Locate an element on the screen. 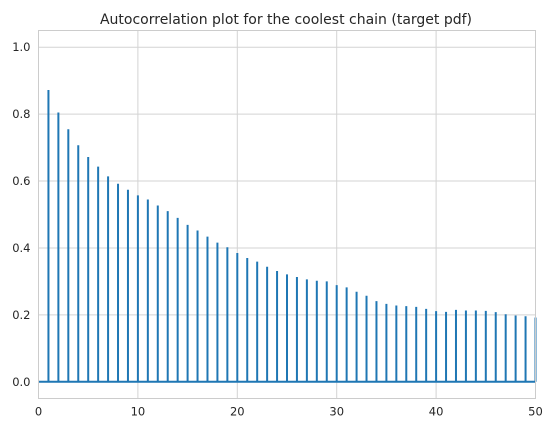  x-tick-label: 10 is located at coordinates (138, 412).